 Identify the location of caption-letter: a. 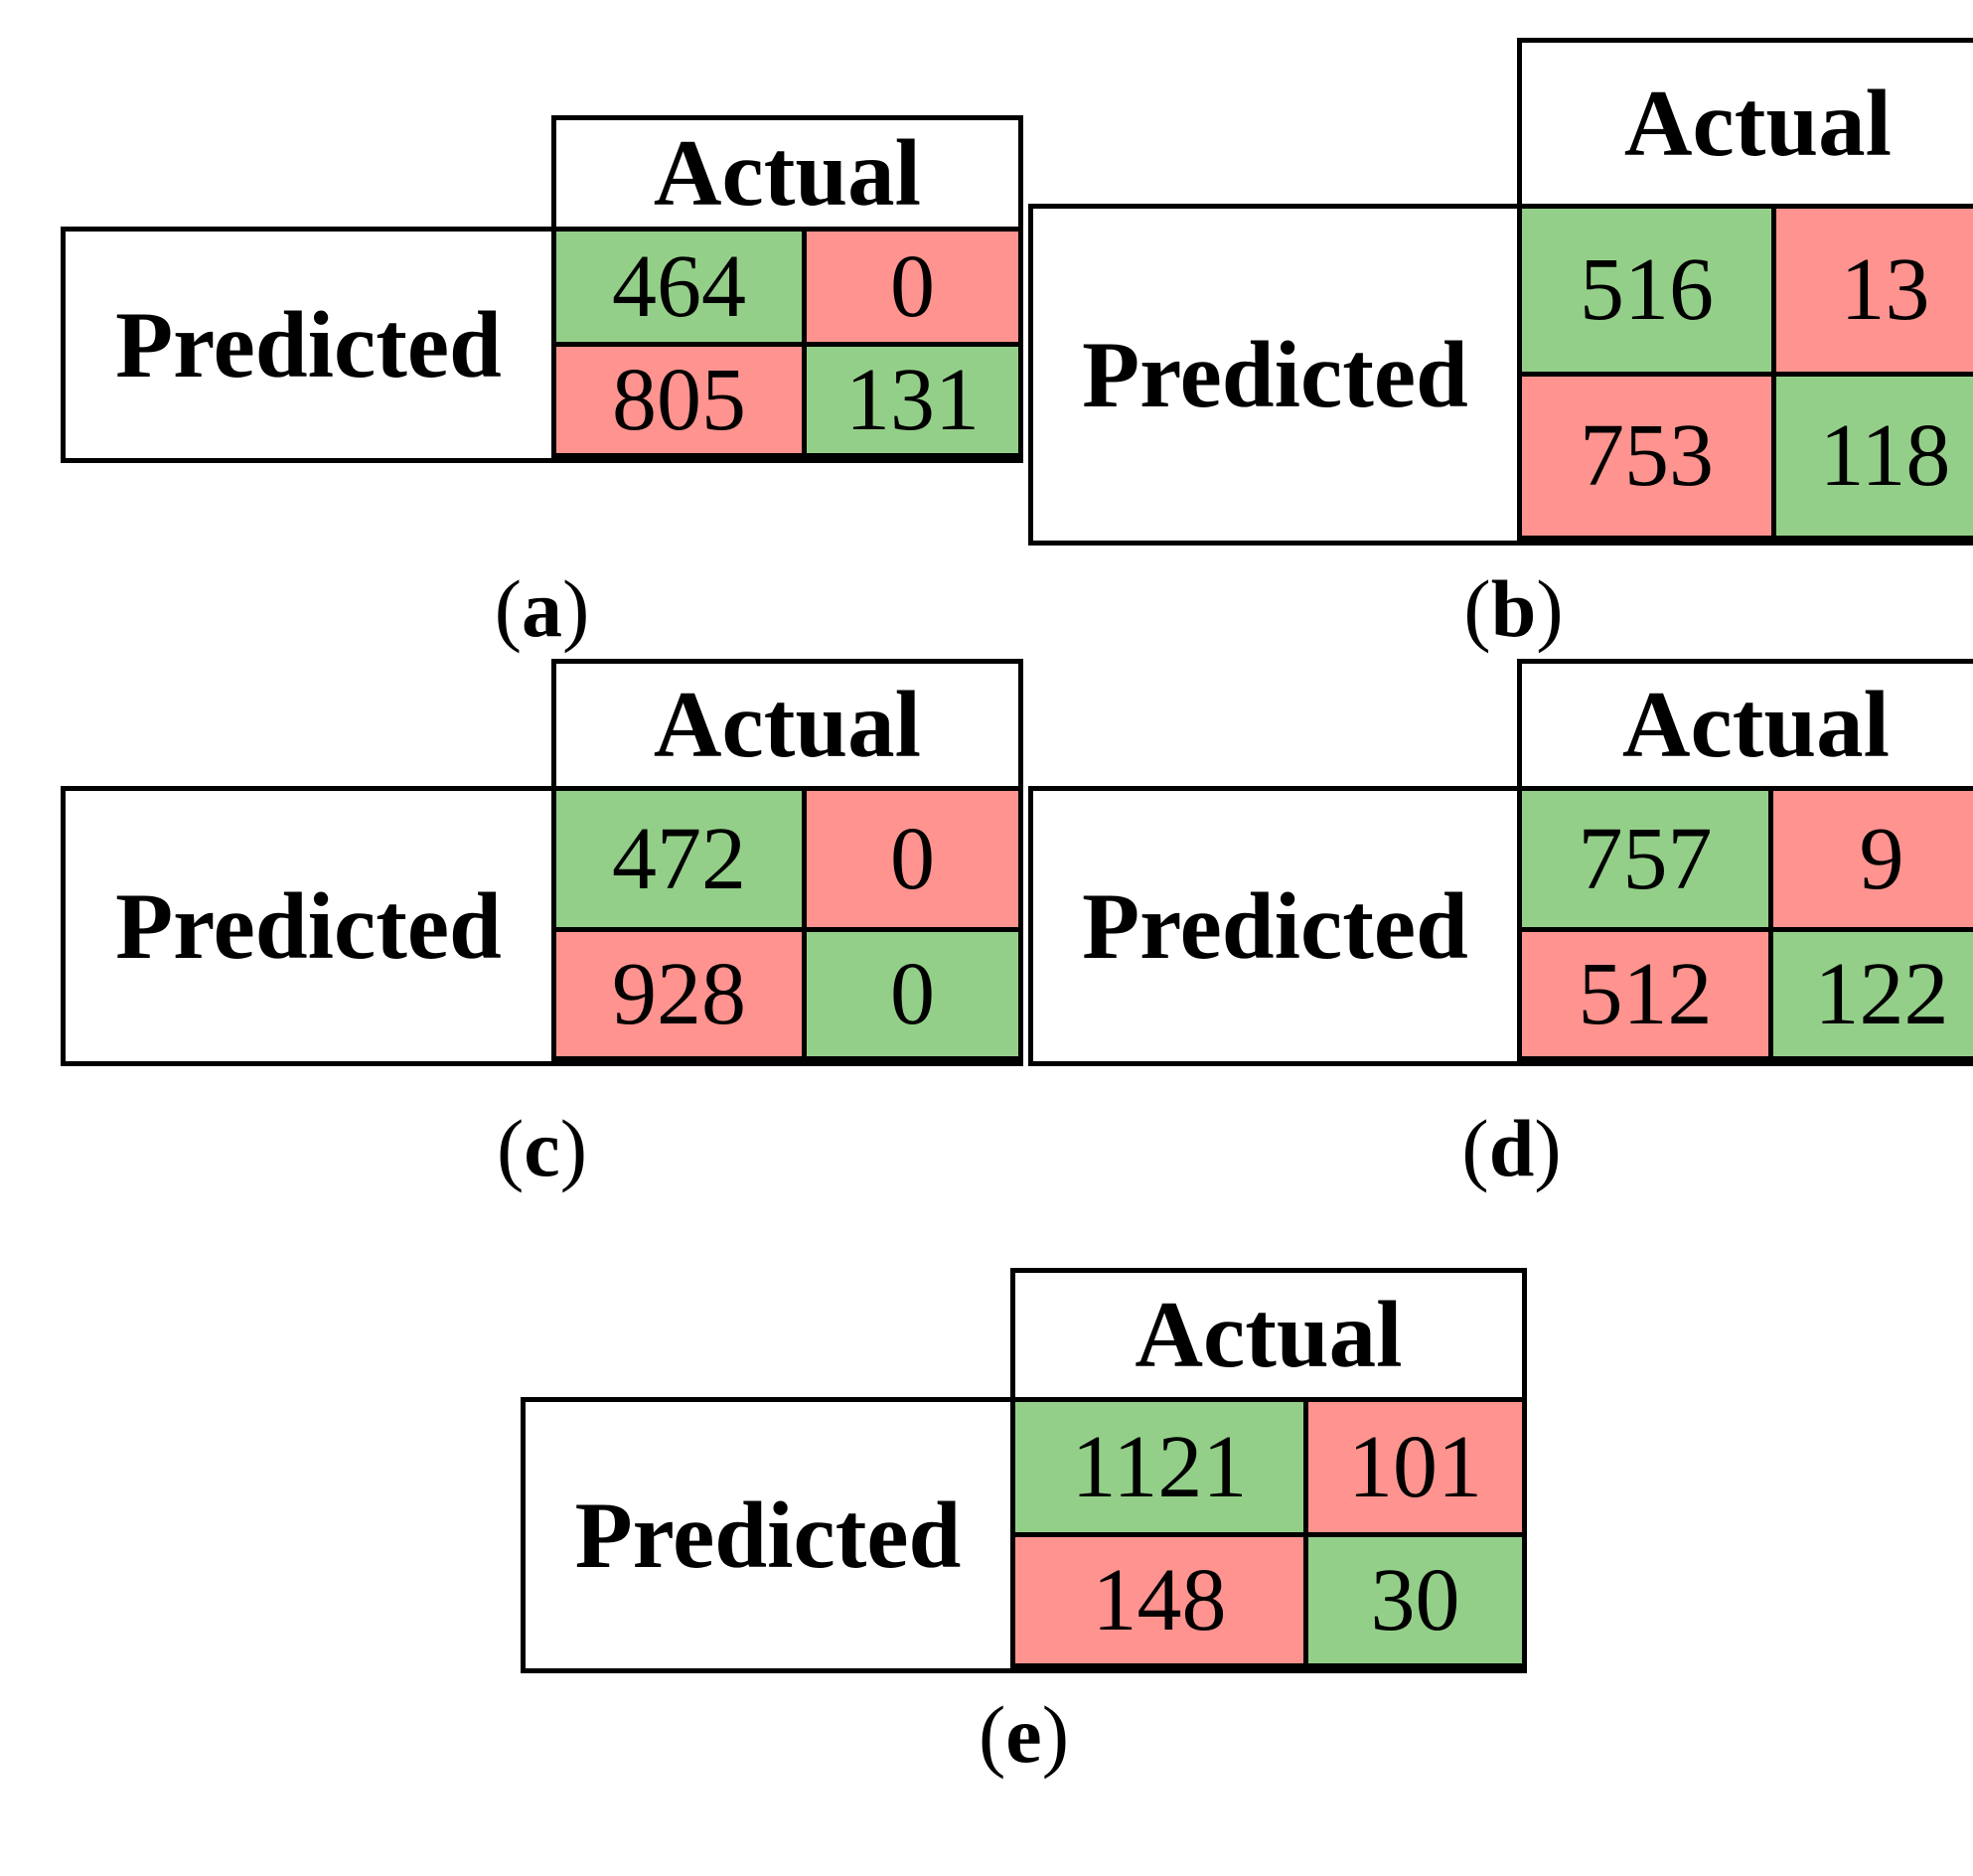
(542, 609).